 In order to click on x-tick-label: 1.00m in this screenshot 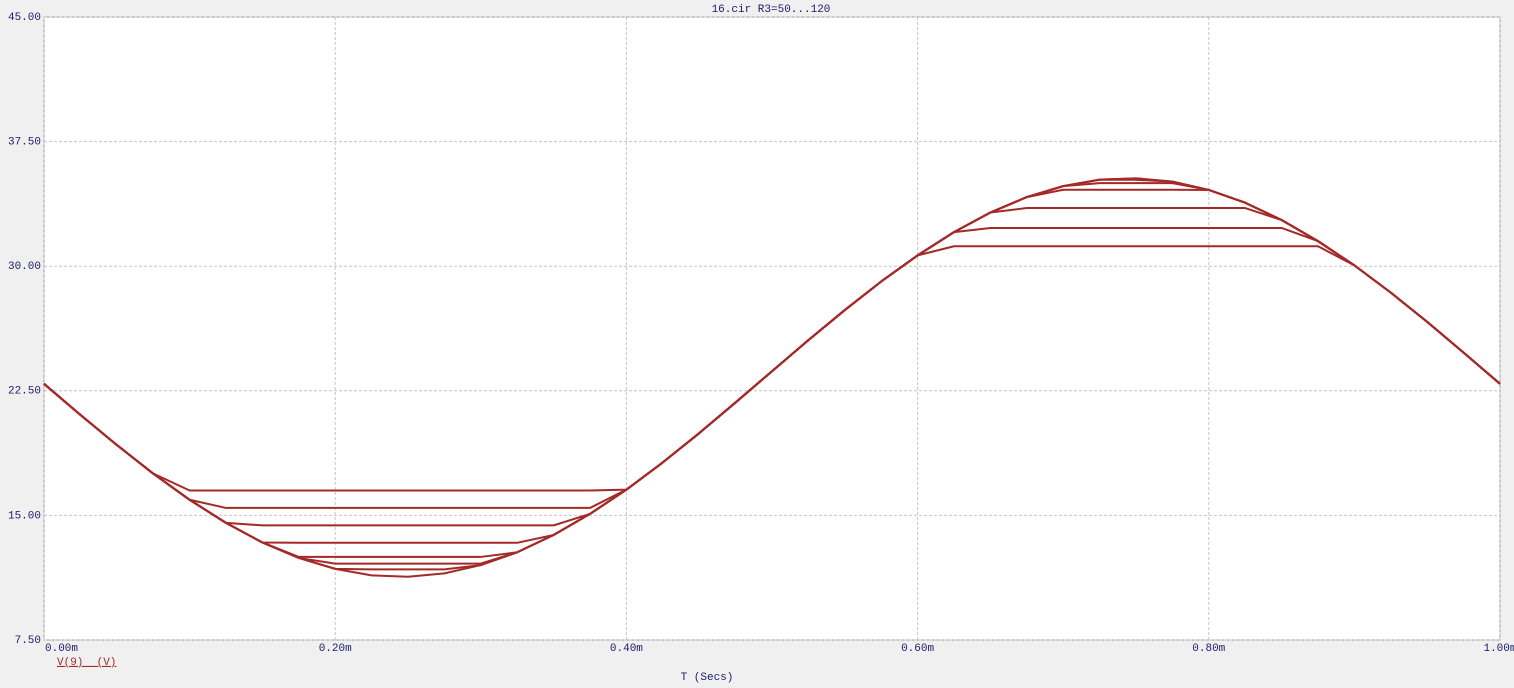, I will do `click(1498, 649)`.